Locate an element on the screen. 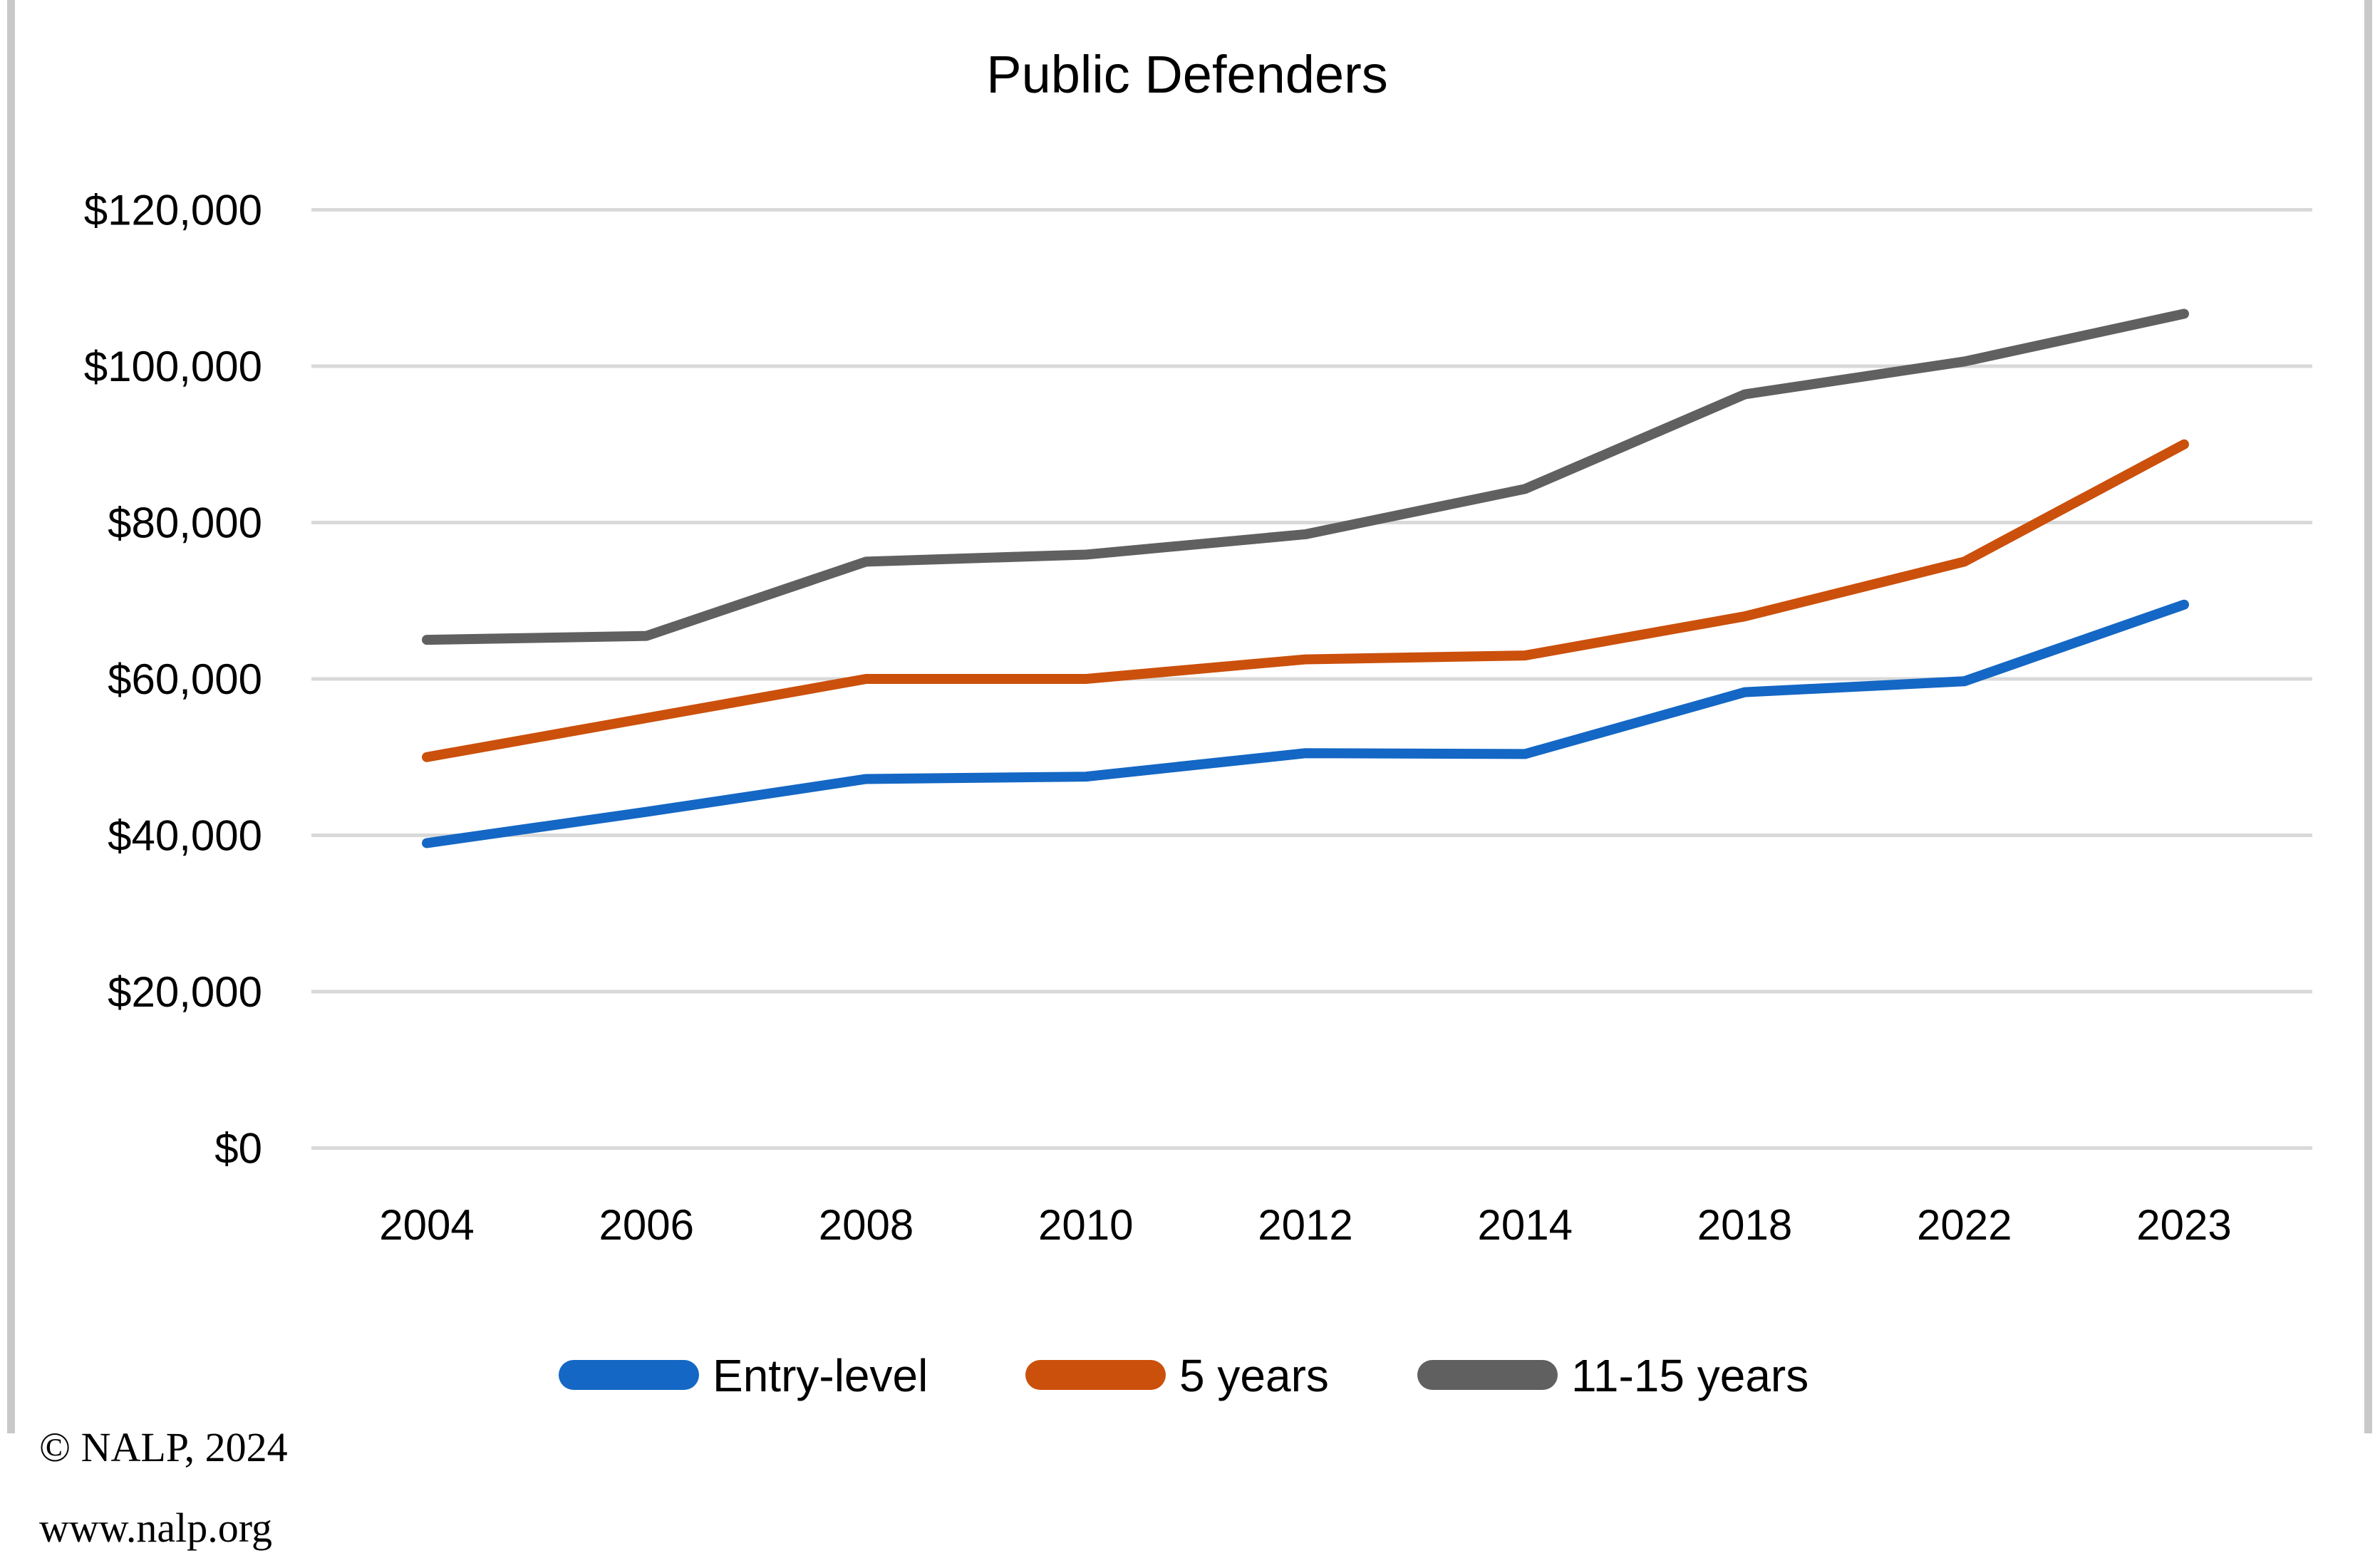 The height and width of the screenshot is (1568, 2375). x-tick-label: 2006 is located at coordinates (646, 1225).